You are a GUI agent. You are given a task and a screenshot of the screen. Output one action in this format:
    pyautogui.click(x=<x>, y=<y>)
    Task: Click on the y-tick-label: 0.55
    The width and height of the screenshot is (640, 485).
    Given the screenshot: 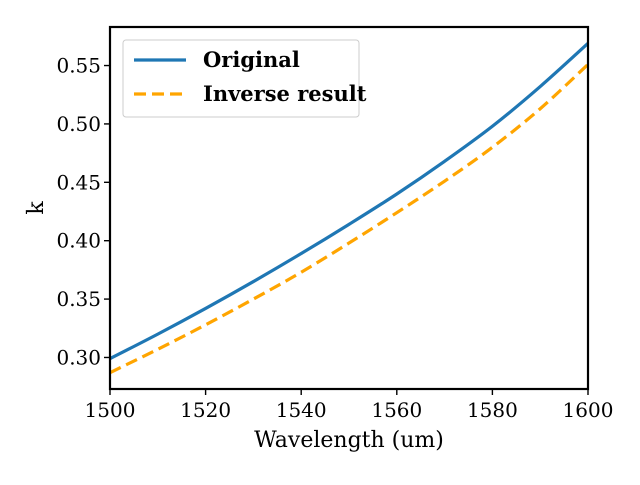 What is the action you would take?
    pyautogui.click(x=78, y=66)
    